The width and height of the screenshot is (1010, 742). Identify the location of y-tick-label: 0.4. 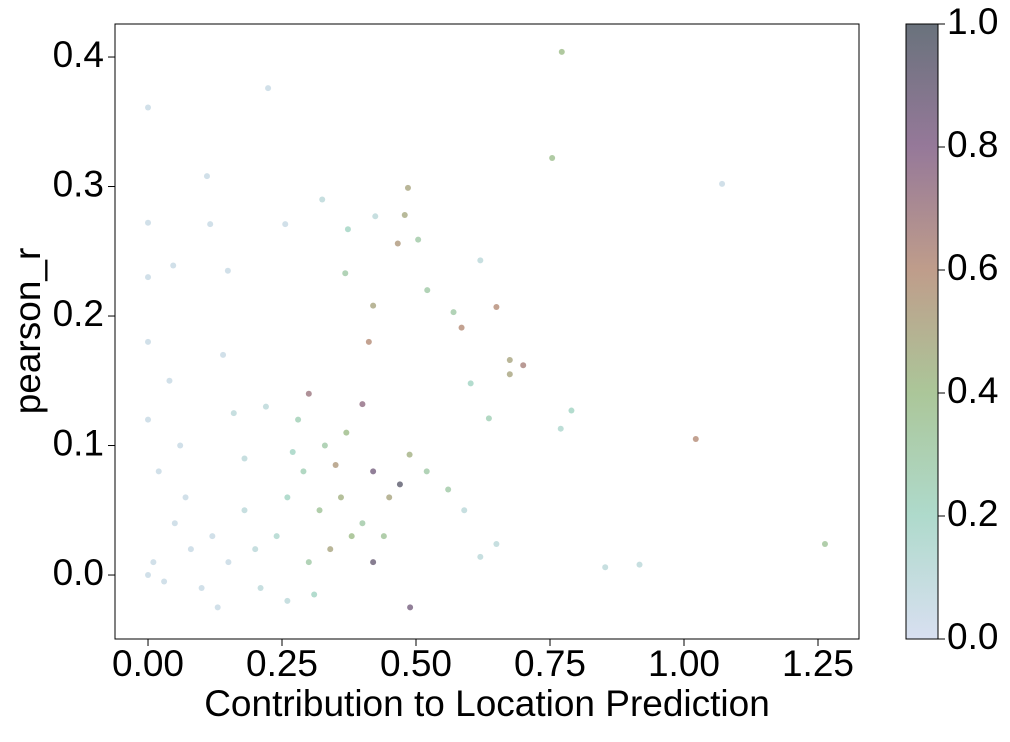
(78, 54).